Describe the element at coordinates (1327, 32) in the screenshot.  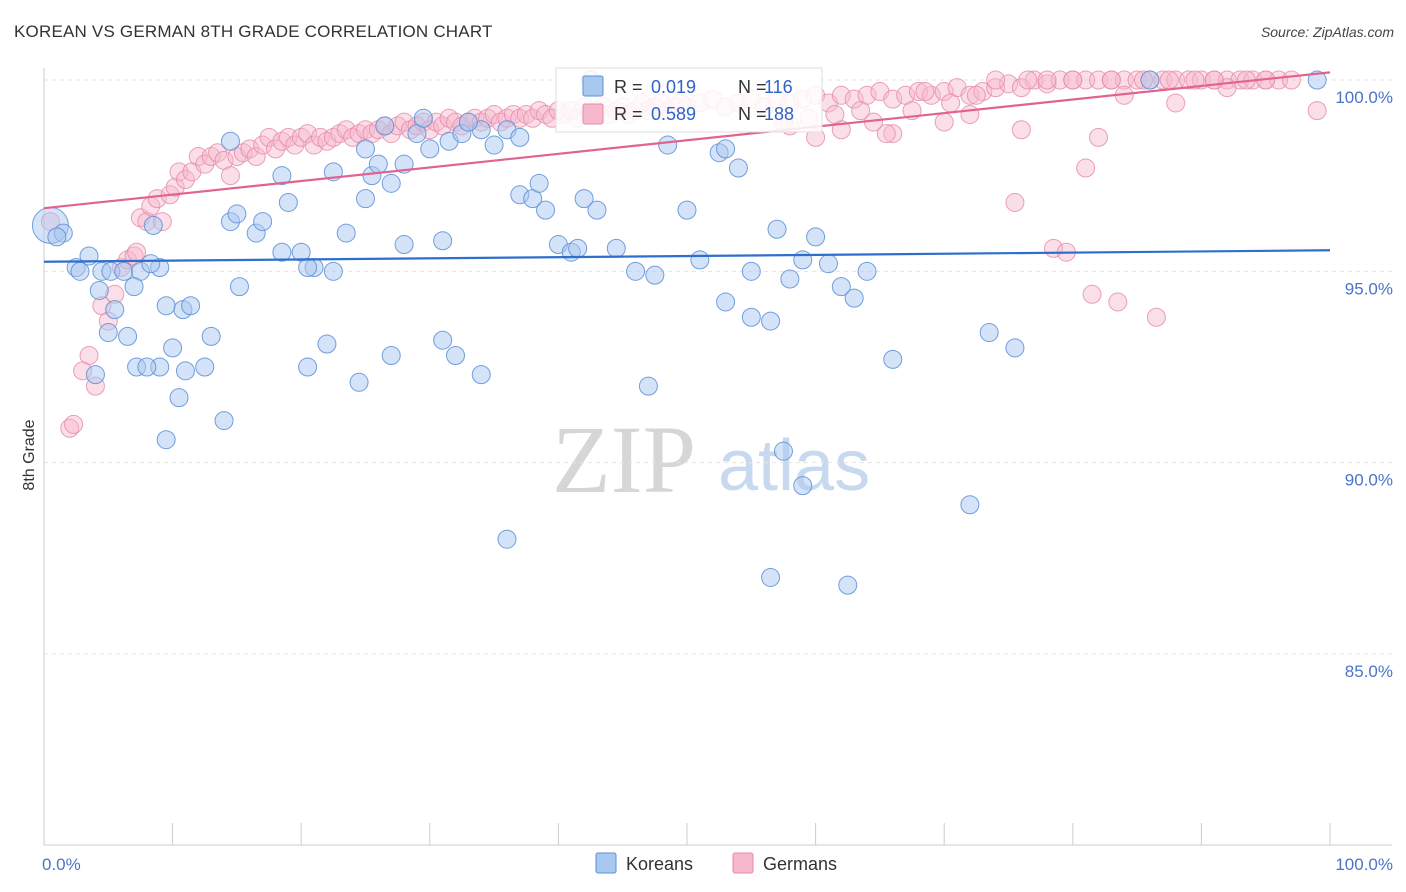
I see `chart-source: Source: ZipAtlas.com` at that location.